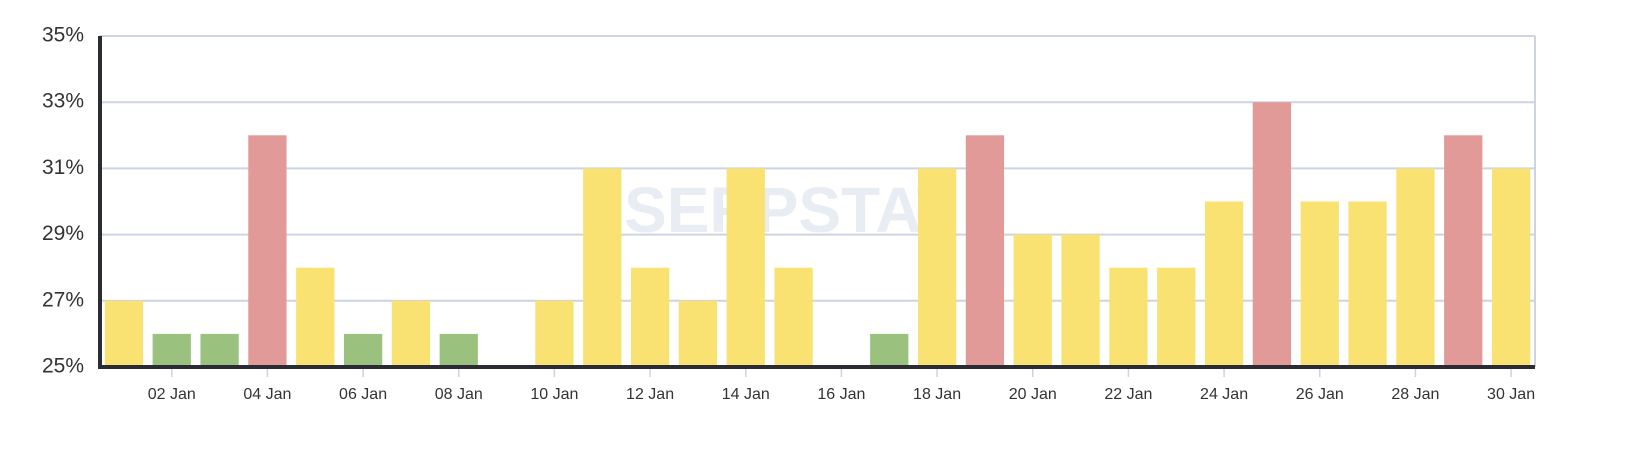 The width and height of the screenshot is (1648, 454). Describe the element at coordinates (1224, 394) in the screenshot. I see `x-tick-label: 24 Jan` at that location.